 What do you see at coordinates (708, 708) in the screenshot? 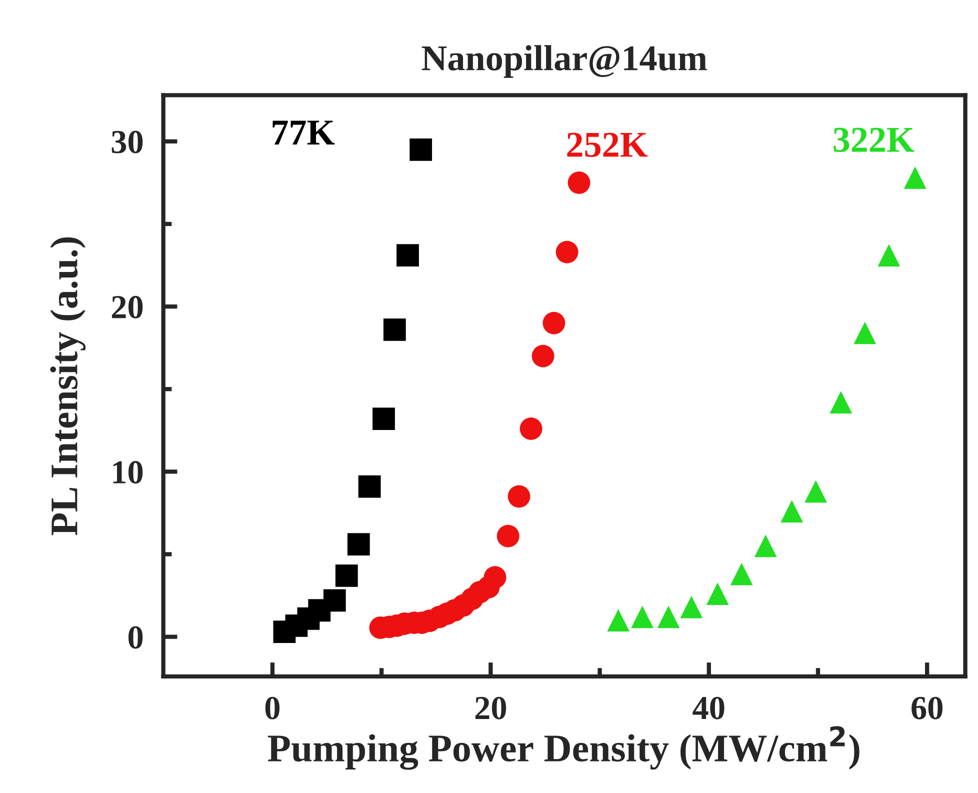
I see `x-tick-label: 40` at bounding box center [708, 708].